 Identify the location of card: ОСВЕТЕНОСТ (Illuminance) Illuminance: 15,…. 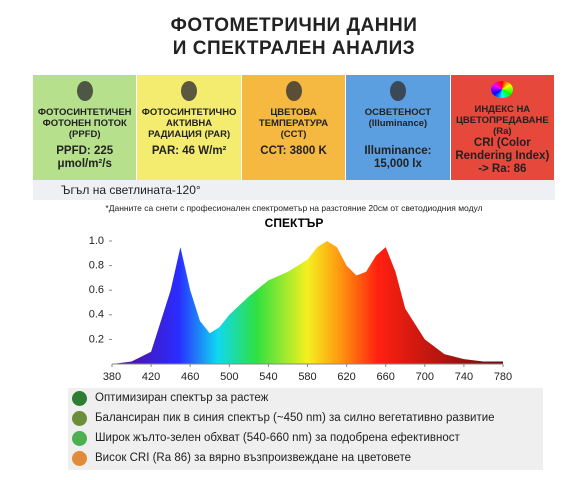
(398, 127).